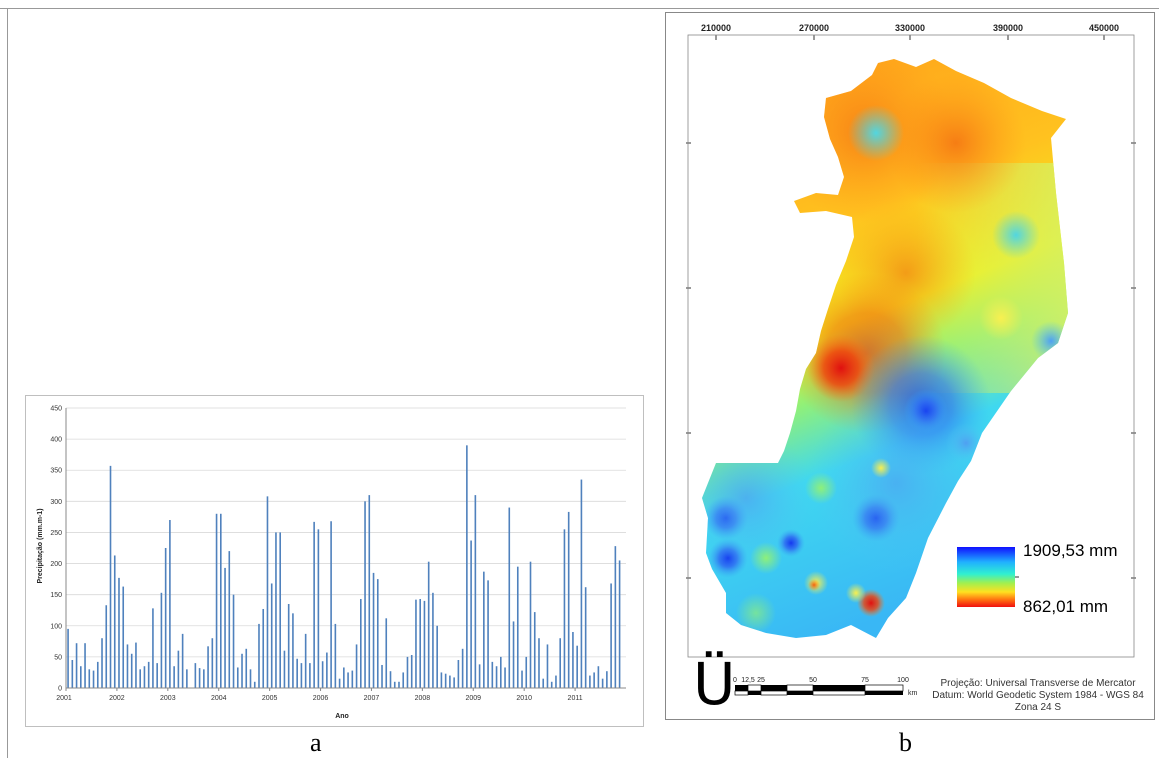 This screenshot has width=1159, height=758. Describe the element at coordinates (342, 716) in the screenshot. I see `x-axis-title: Ano` at that location.